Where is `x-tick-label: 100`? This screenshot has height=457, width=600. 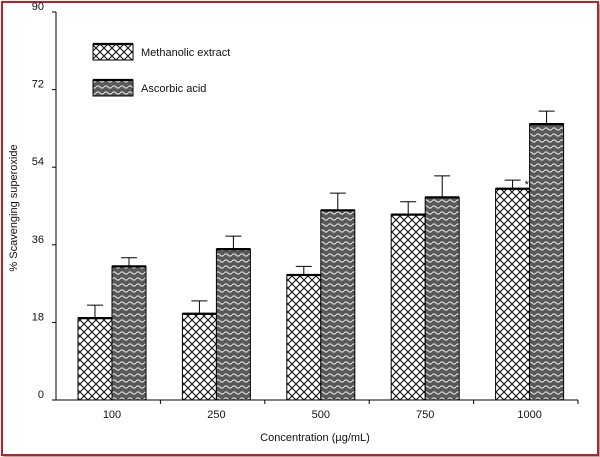 x-tick-label: 100 is located at coordinates (112, 415).